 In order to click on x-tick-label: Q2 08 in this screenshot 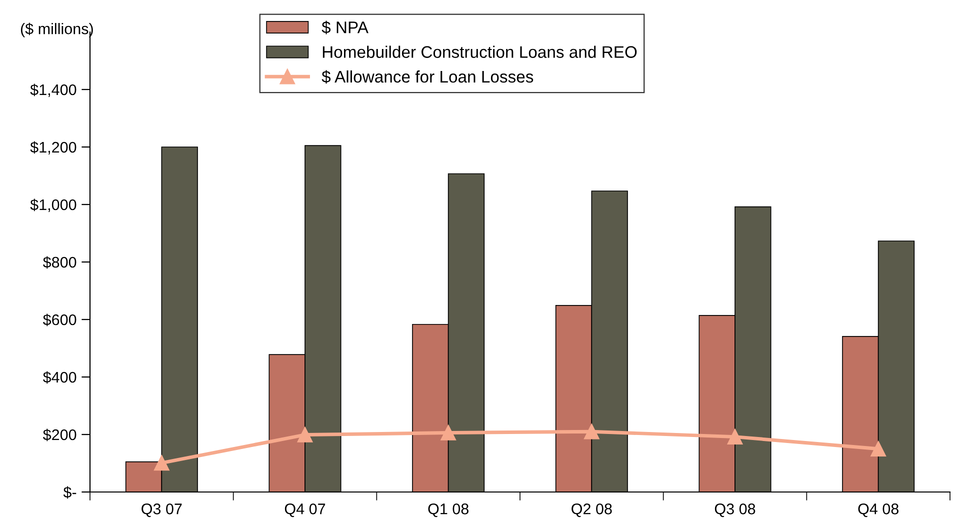, I will do `click(592, 511)`.